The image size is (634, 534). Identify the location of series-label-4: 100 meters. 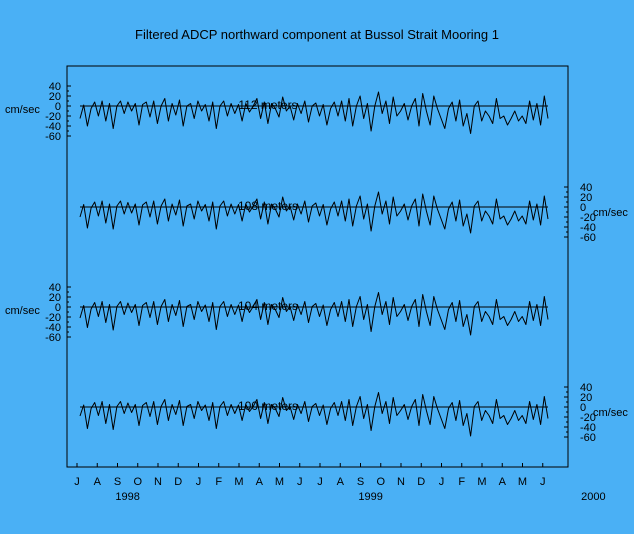
(268, 406).